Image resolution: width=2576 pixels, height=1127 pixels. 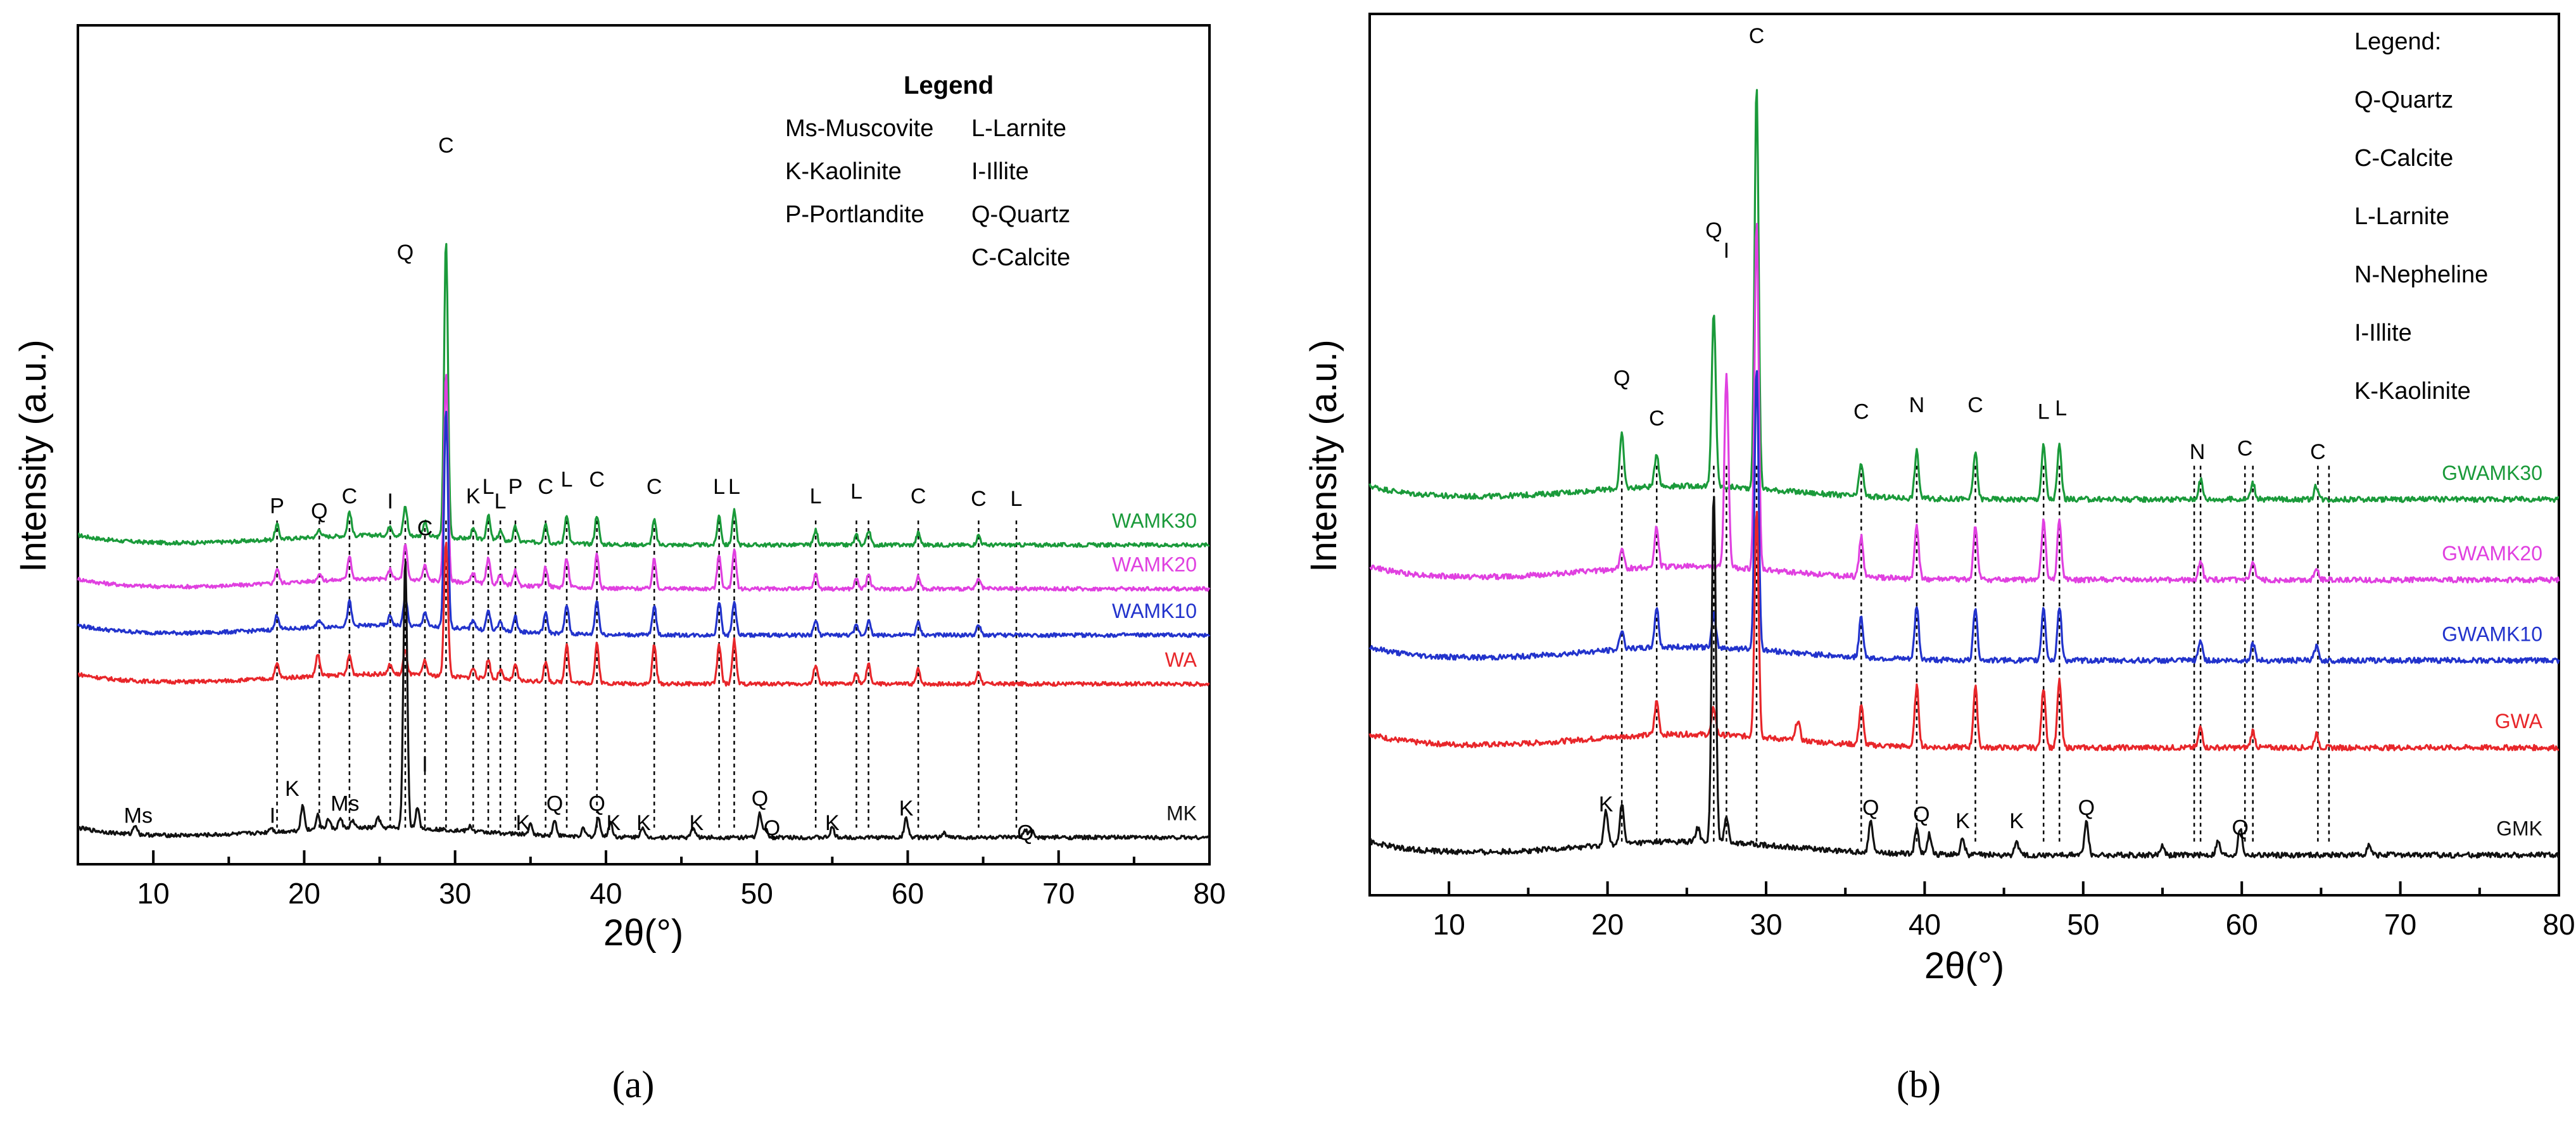 What do you see at coordinates (643, 933) in the screenshot?
I see `panel-a-x-axis-label: 2θ(°)` at bounding box center [643, 933].